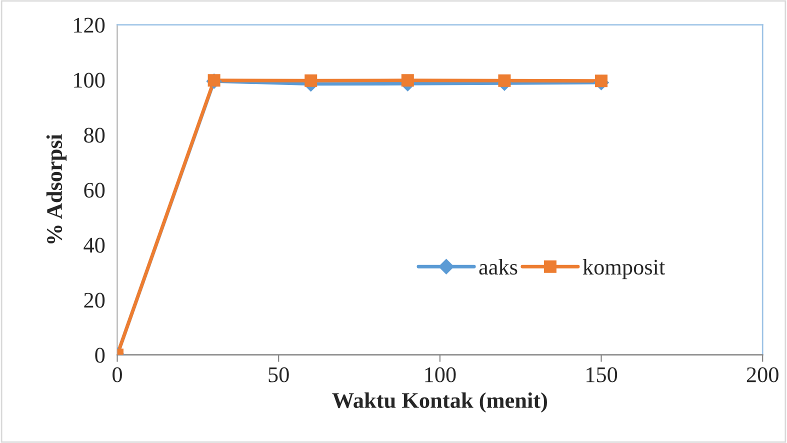 The image size is (787, 443). Describe the element at coordinates (94, 300) in the screenshot. I see `y-tick-label: 20` at that location.